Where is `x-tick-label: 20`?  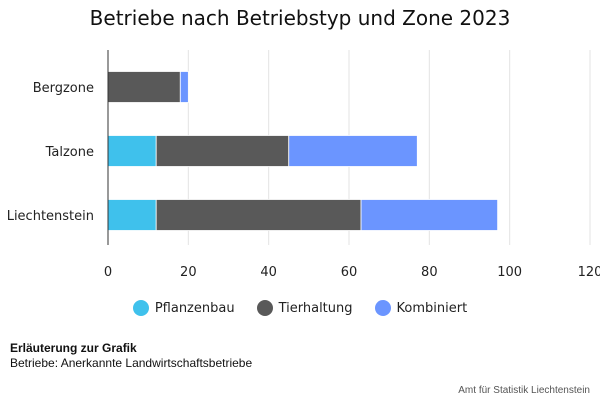 x-tick-label: 20 is located at coordinates (188, 272).